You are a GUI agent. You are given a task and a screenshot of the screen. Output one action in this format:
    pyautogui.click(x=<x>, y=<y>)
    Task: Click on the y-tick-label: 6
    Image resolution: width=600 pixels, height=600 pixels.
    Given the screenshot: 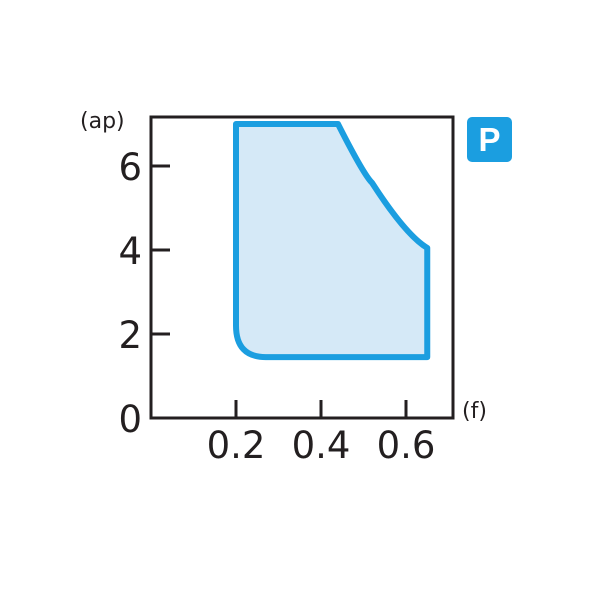 What is the action you would take?
    pyautogui.click(x=130, y=167)
    